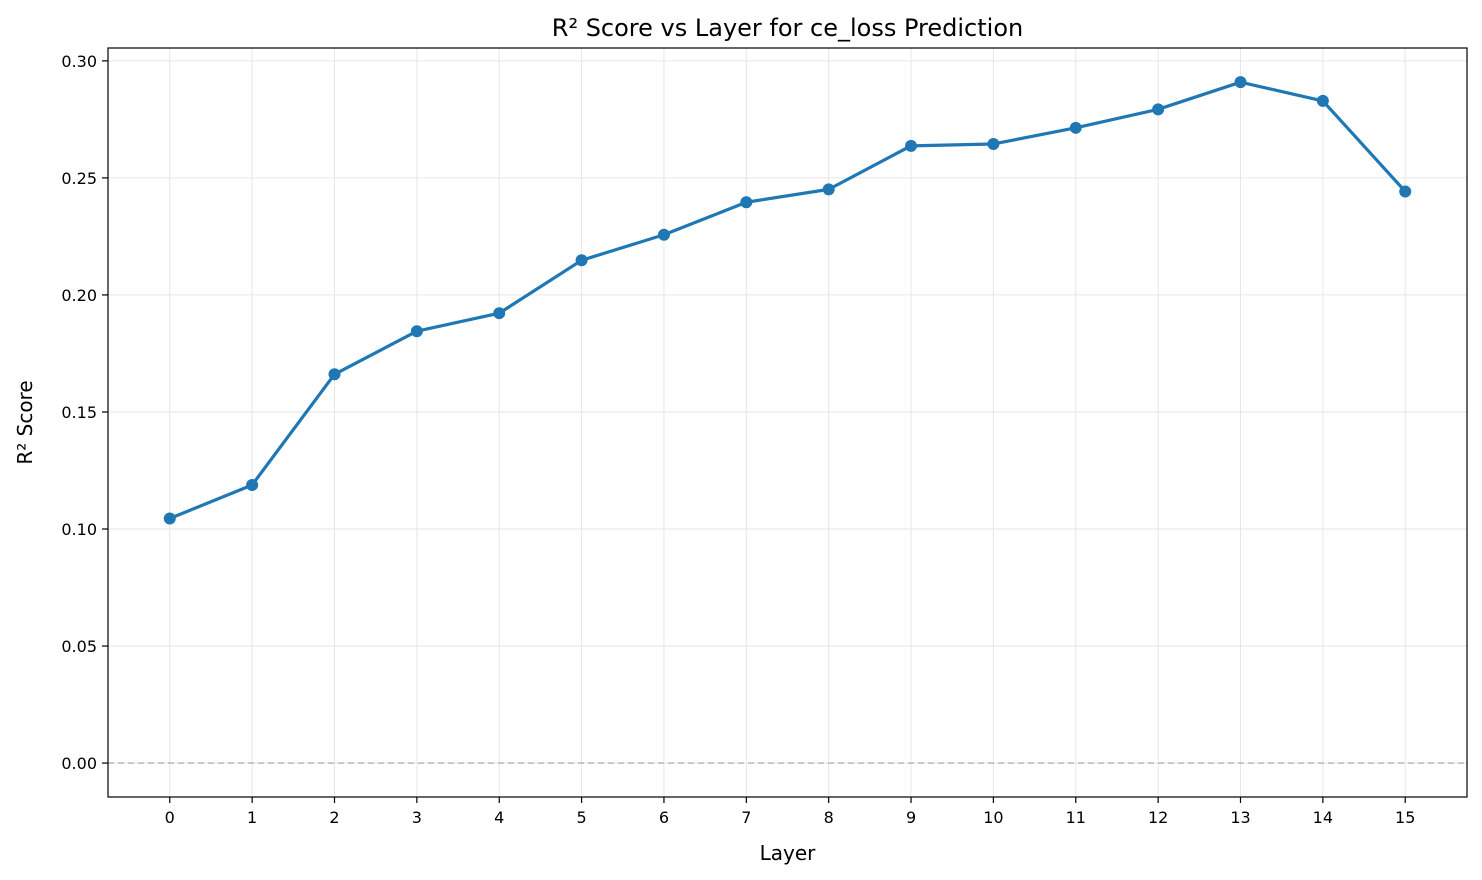 The image size is (1482, 880). I want to click on y-axis-ticks: 0.00 0.05 0.10 0.15 0.20 0.25 0.30, so click(84, 412).